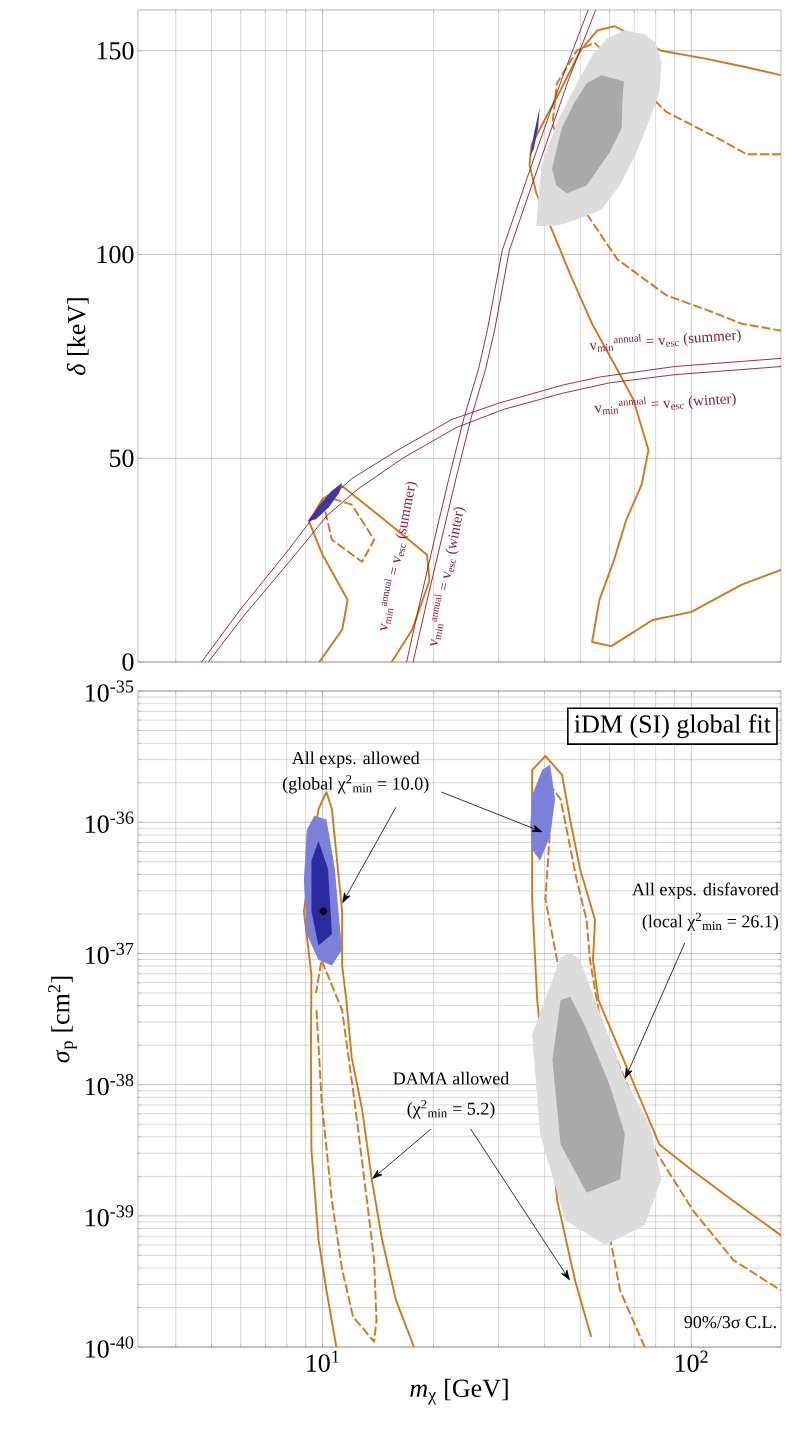 This screenshot has width=795, height=1442. I want to click on line-series, so click(346, 1151).